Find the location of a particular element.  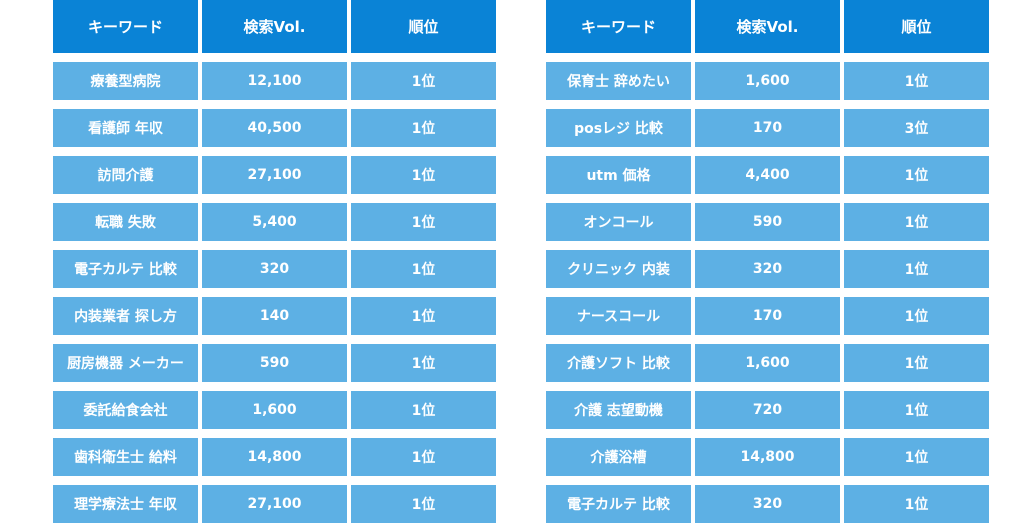

cell-keyword: ナースコール is located at coordinates (618, 316).